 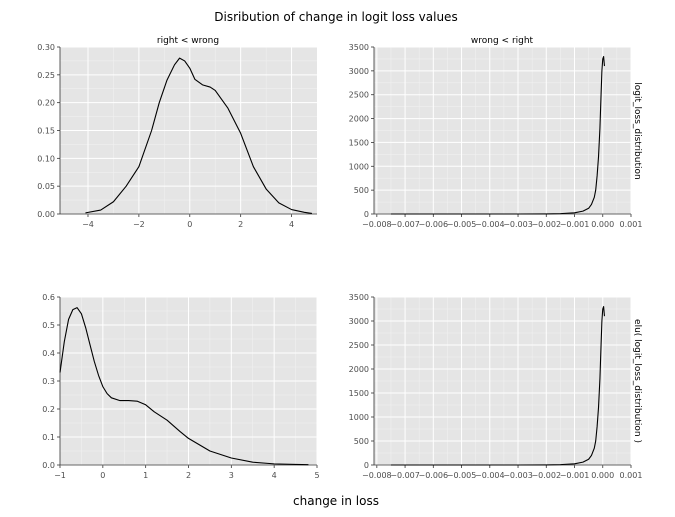 What do you see at coordinates (139, 224) in the screenshot?
I see `x-tick-label: −2` at bounding box center [139, 224].